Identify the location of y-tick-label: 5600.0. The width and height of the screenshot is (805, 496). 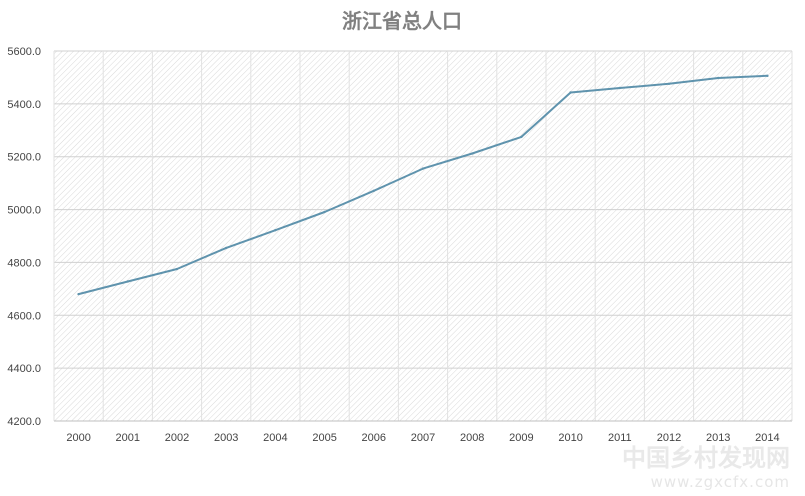
(24, 52).